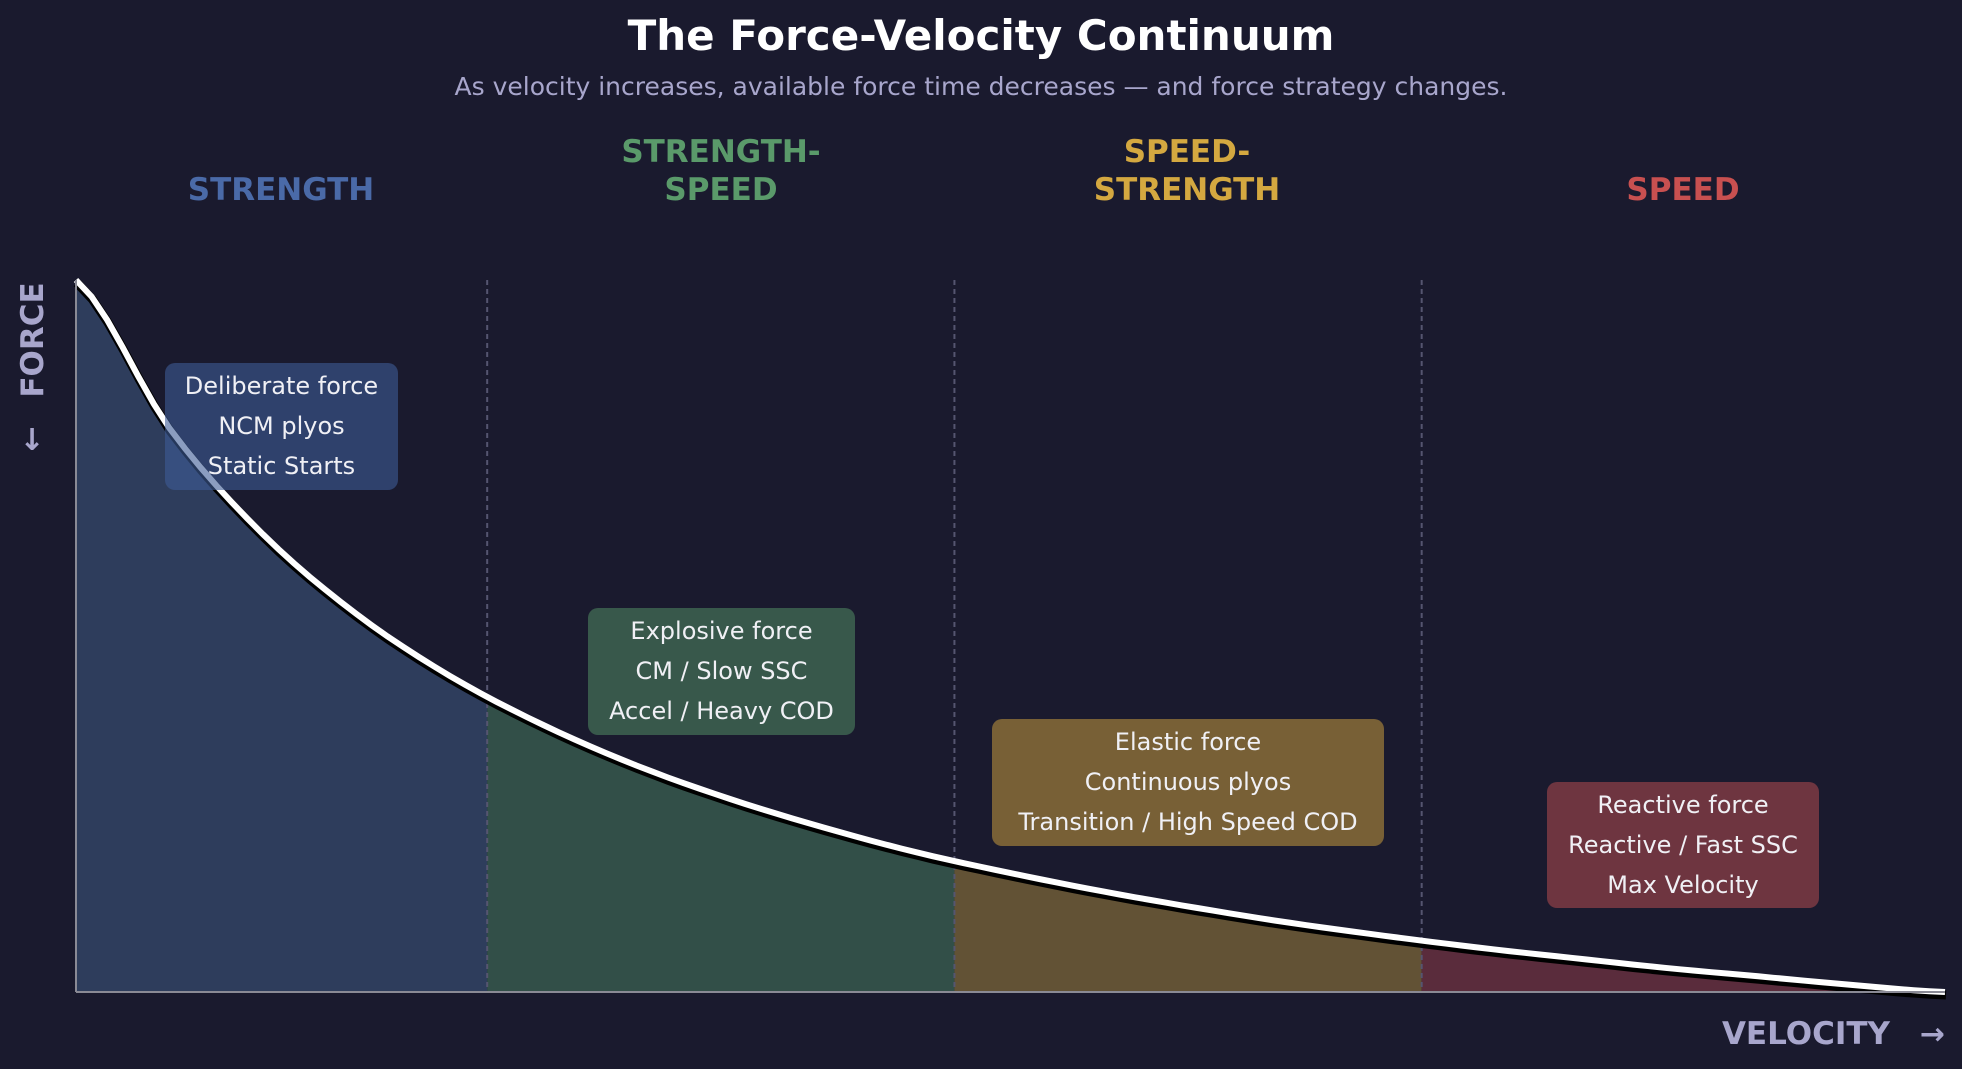  I want to click on y-axis-label: FORCE, so click(33, 339).